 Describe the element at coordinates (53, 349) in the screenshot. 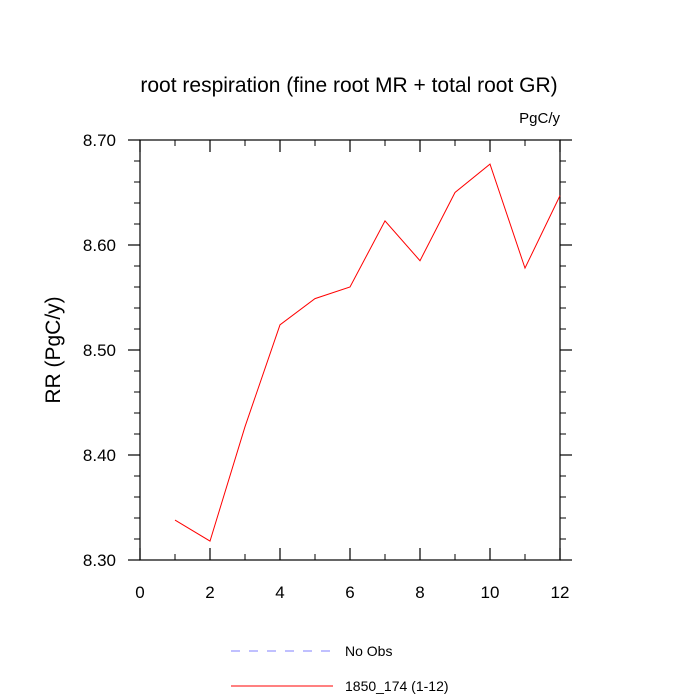

I see `y-axis-label: RR (PgC/y)` at that location.